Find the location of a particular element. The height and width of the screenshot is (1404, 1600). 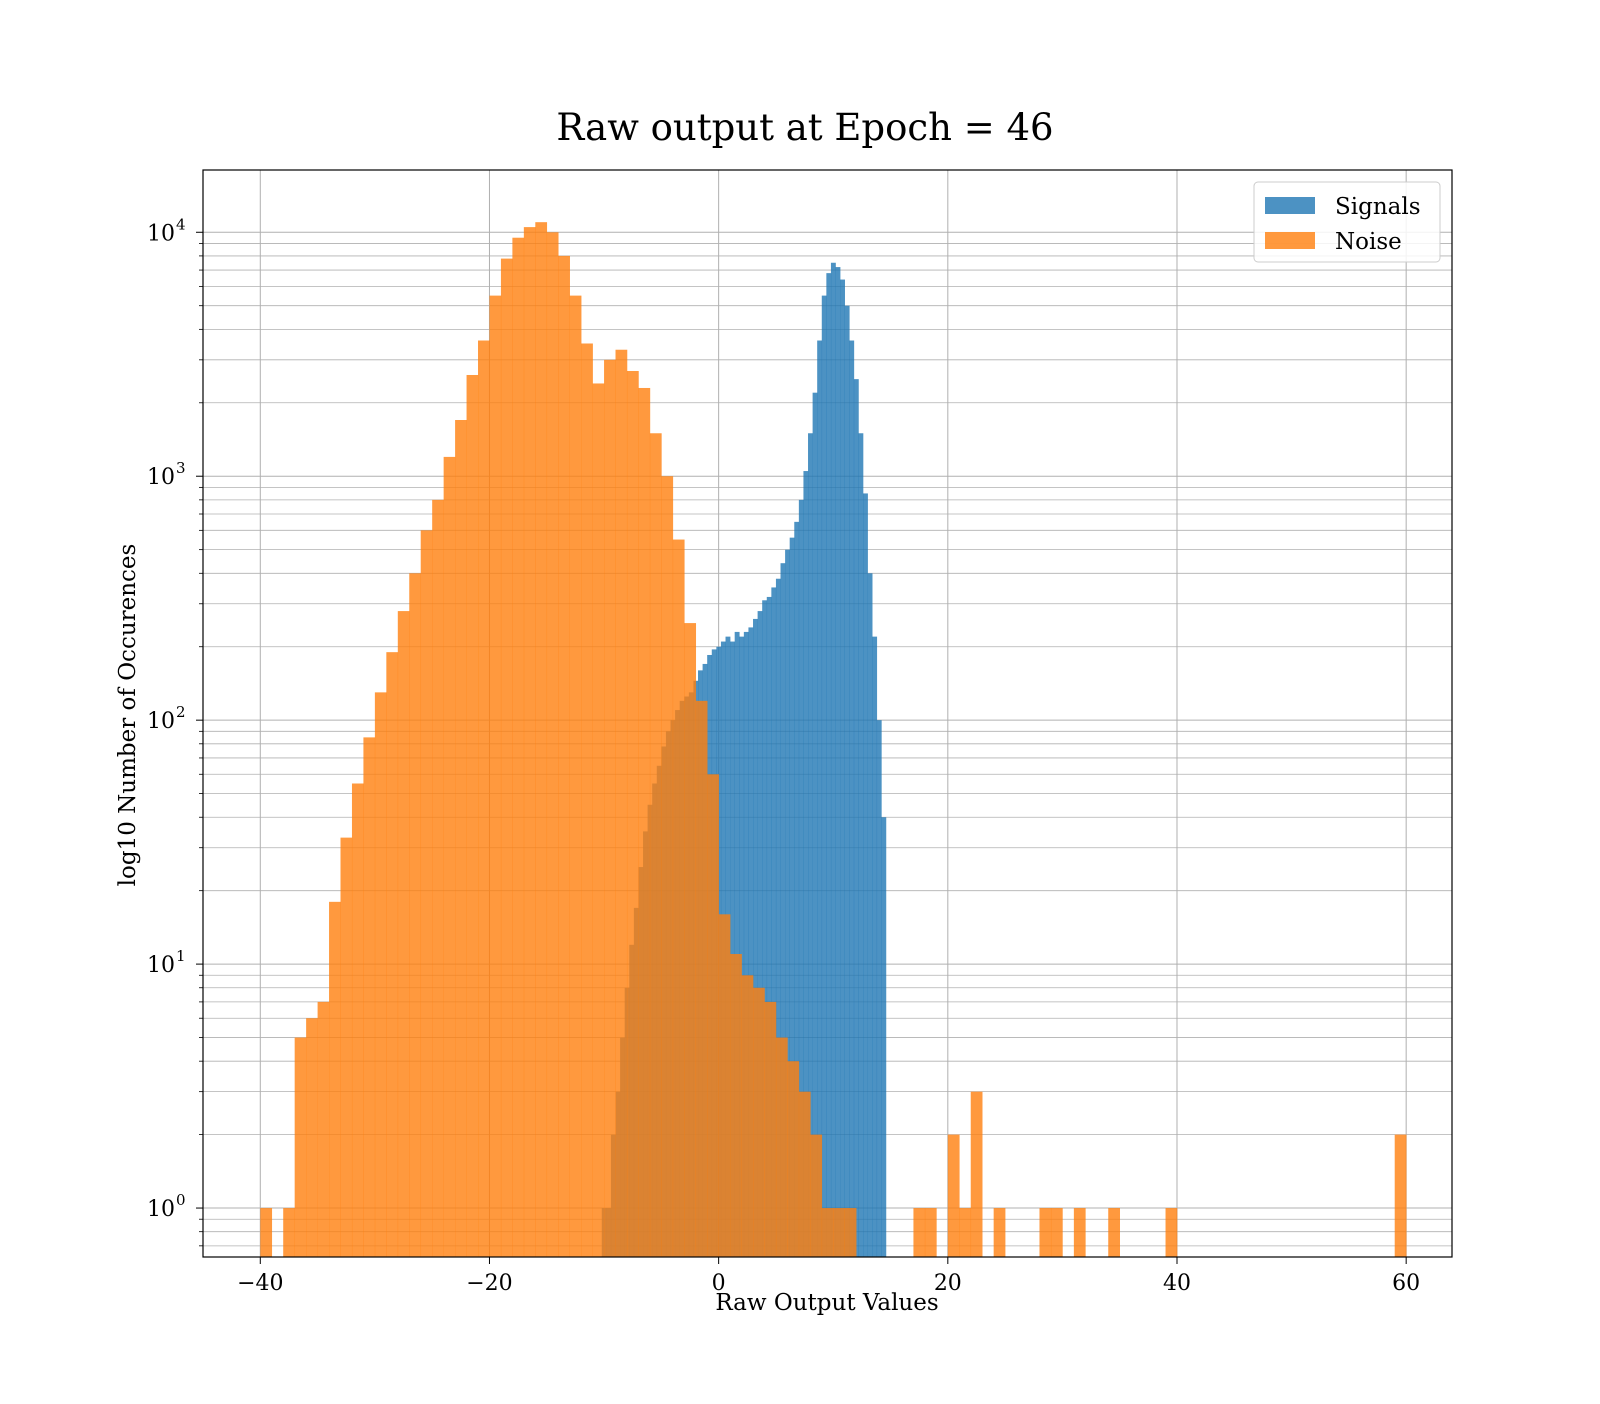

legend-label-noise: Noise is located at coordinates (1368, 242).